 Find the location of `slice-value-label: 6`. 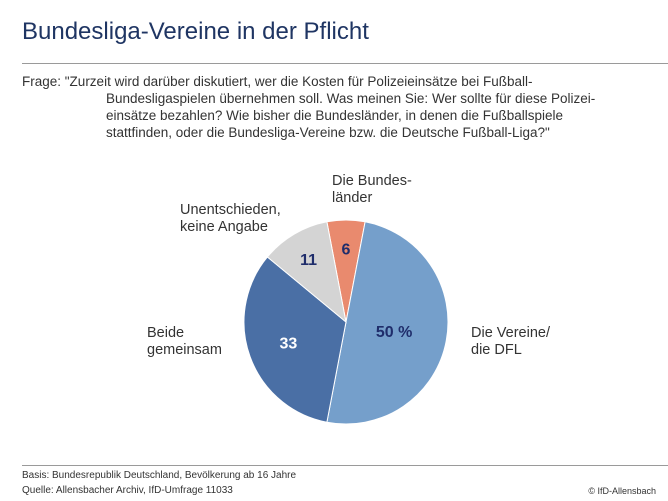

slice-value-label: 6 is located at coordinates (346, 250).